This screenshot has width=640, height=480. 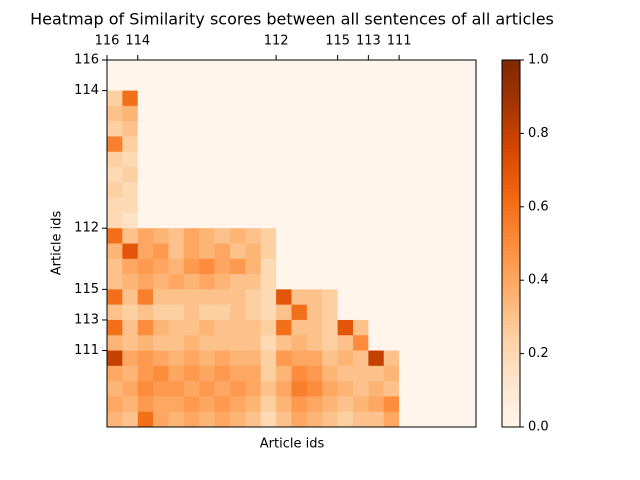 What do you see at coordinates (86, 228) in the screenshot?
I see `y-tick-label: 112` at bounding box center [86, 228].